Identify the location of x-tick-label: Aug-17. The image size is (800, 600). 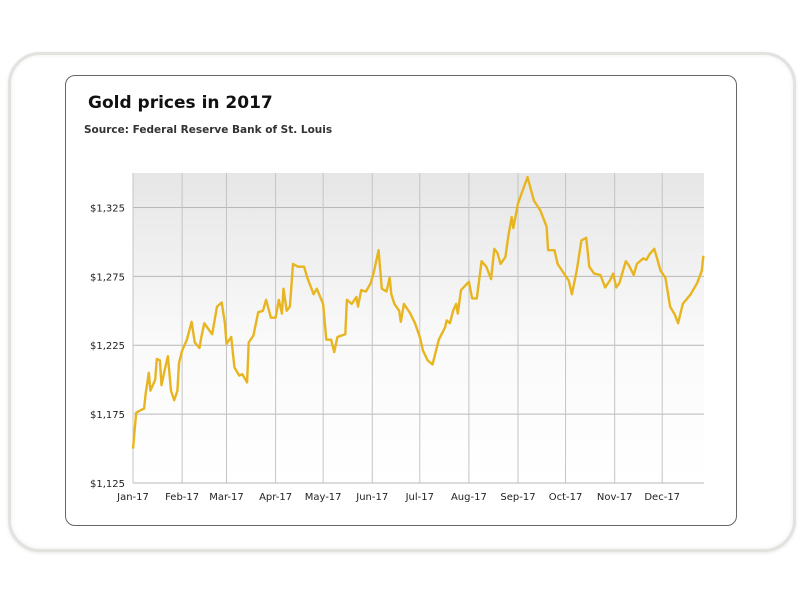
(469, 497).